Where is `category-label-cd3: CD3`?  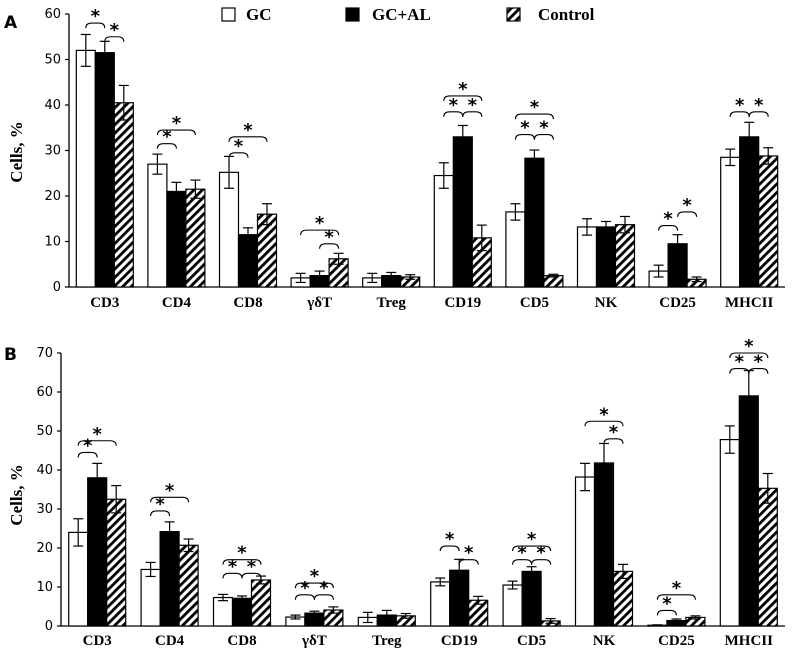 category-label-cd3: CD3 is located at coordinates (97, 641).